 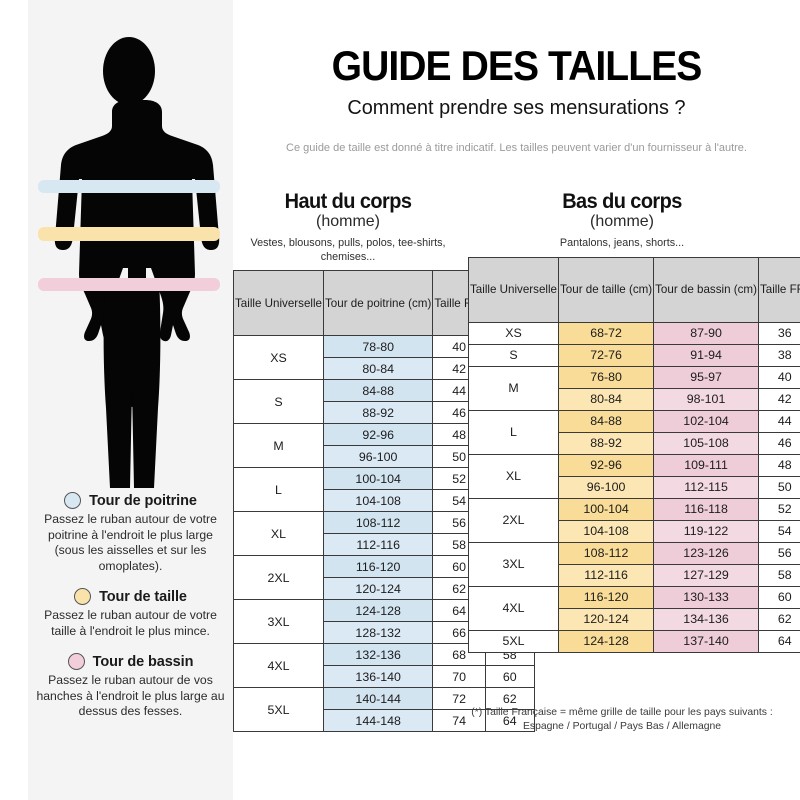 I want to click on bottom-section-title: Bas du corps, so click(x=622, y=201).